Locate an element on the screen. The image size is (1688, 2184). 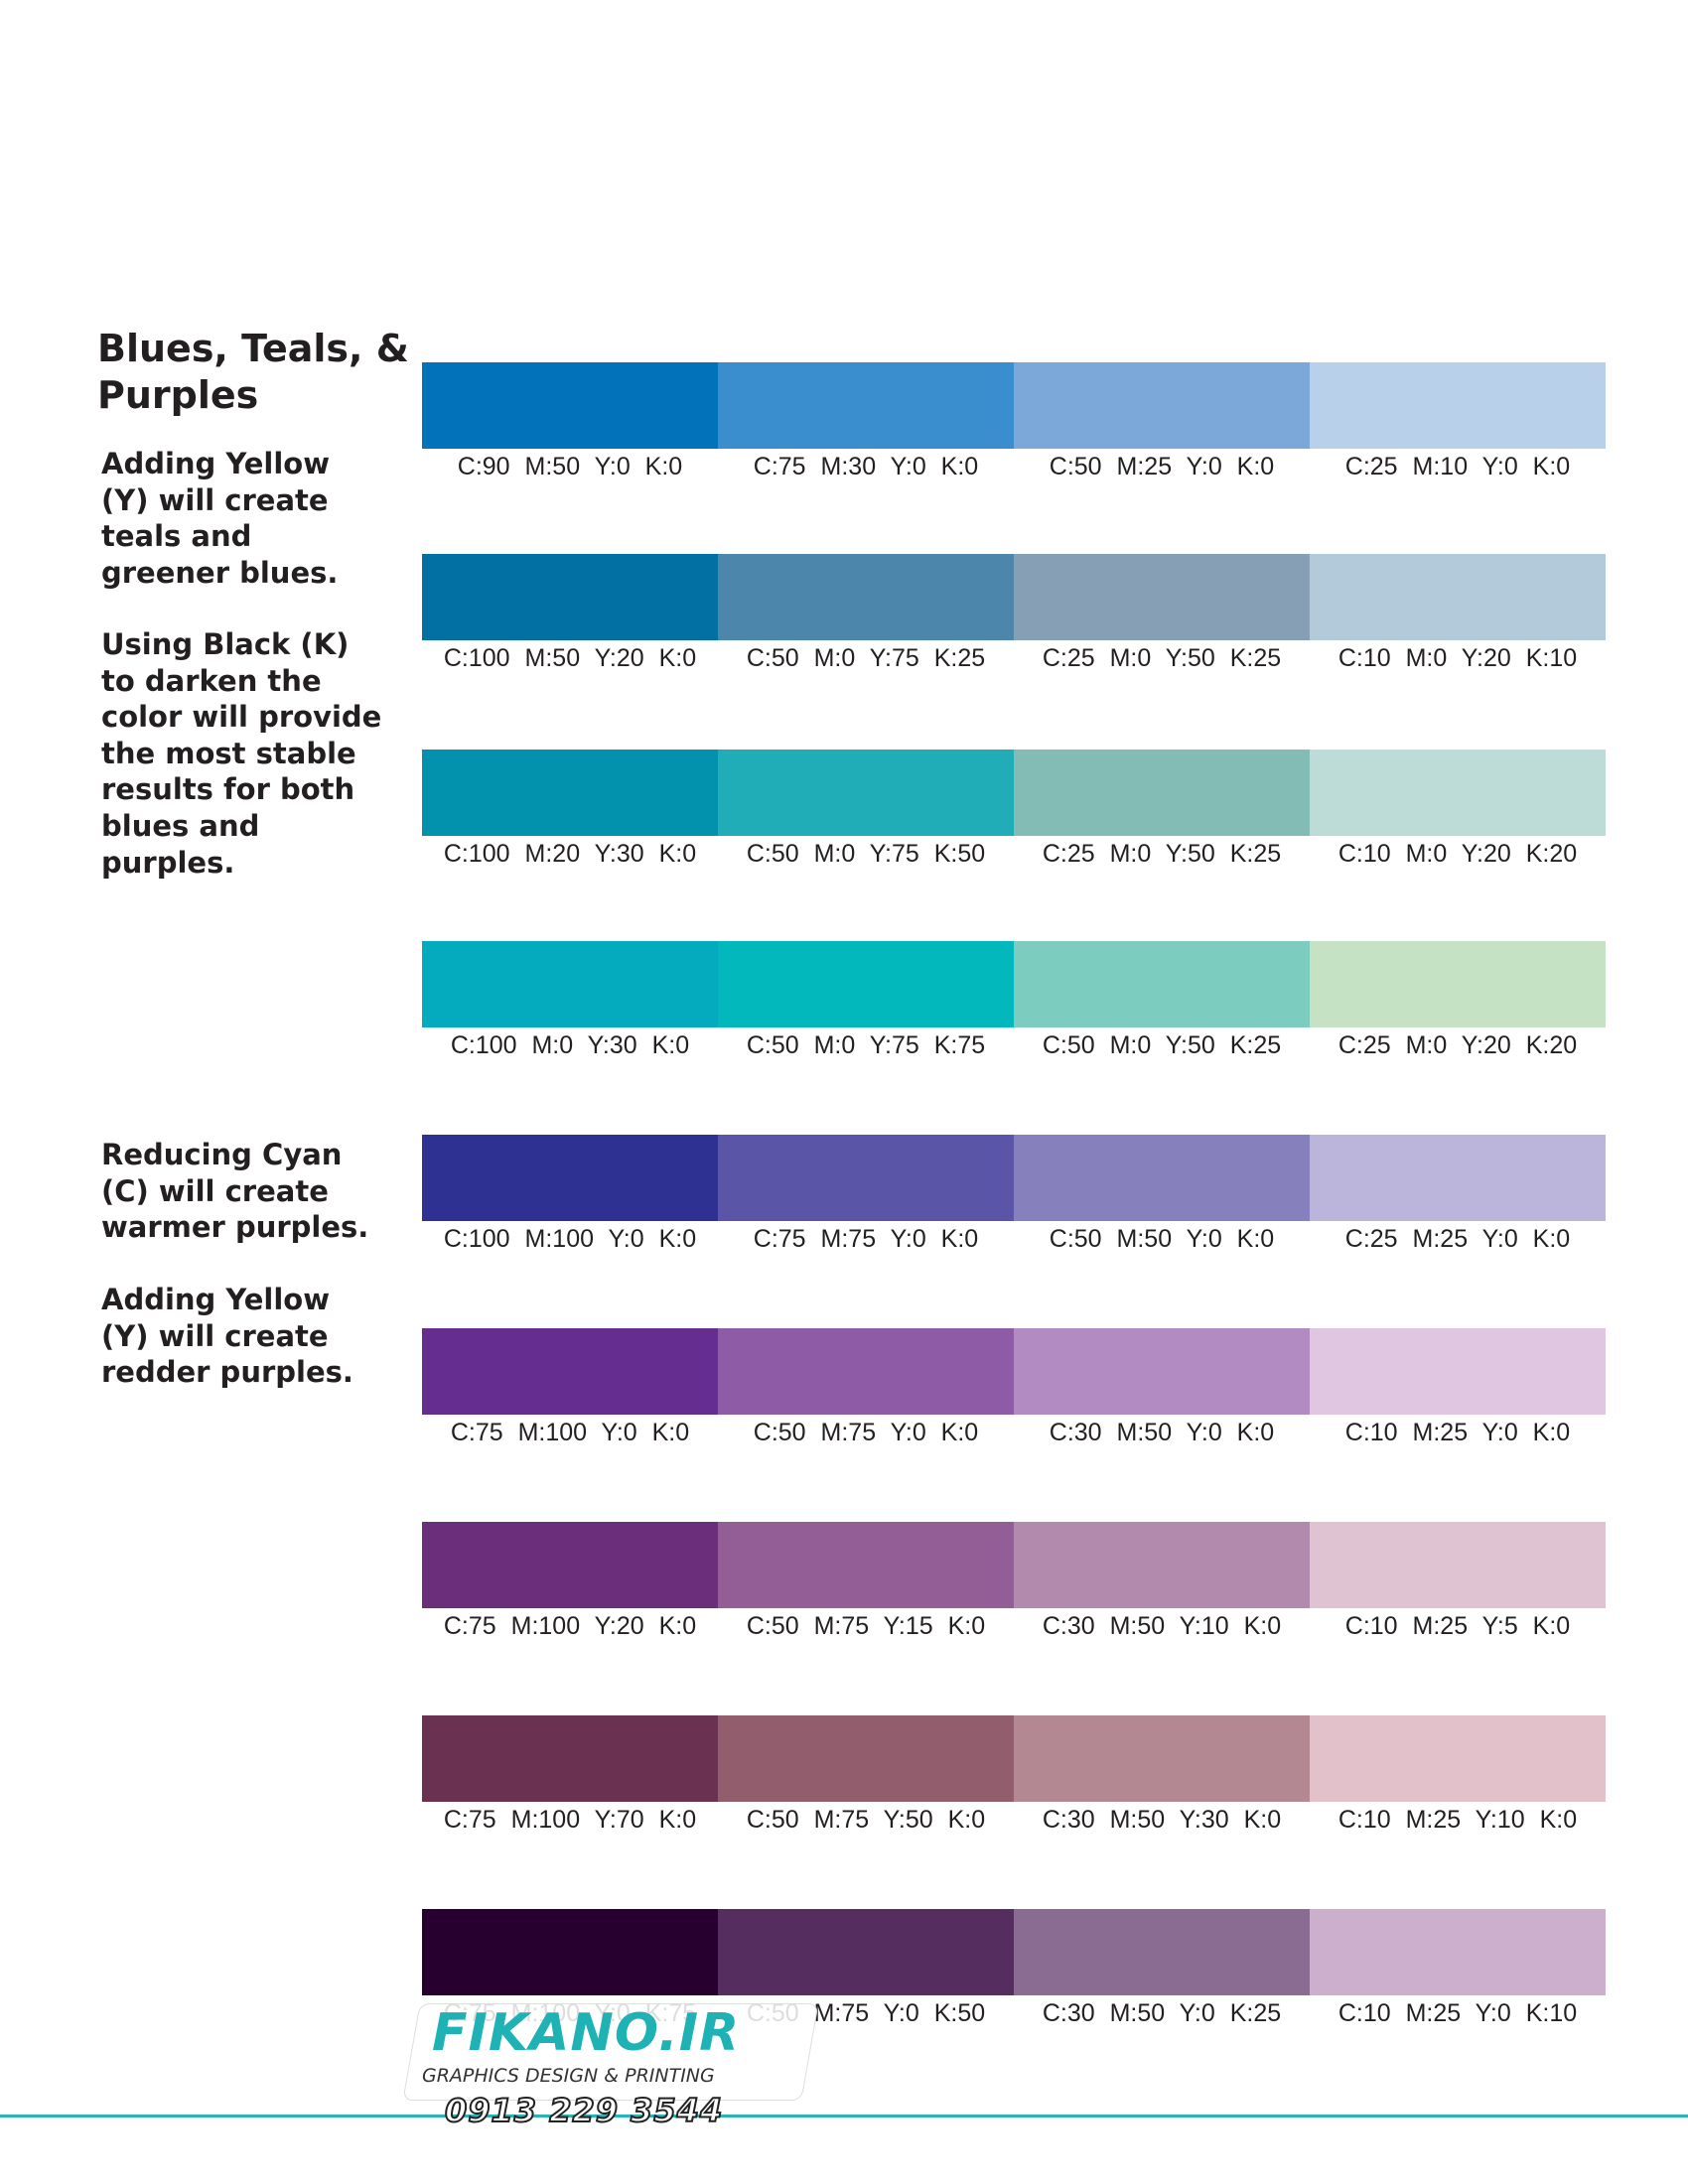
note-line: results for both is located at coordinates (228, 789).